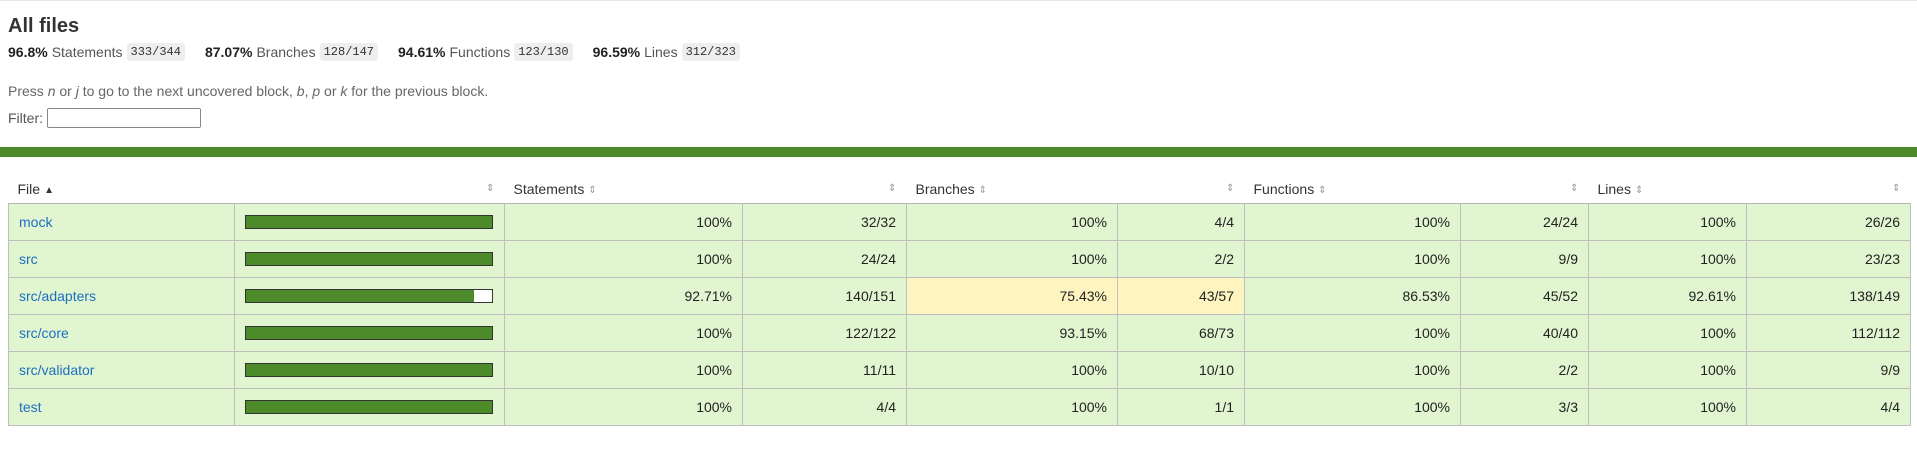  I want to click on summary-lines-label: Lines, so click(661, 52).